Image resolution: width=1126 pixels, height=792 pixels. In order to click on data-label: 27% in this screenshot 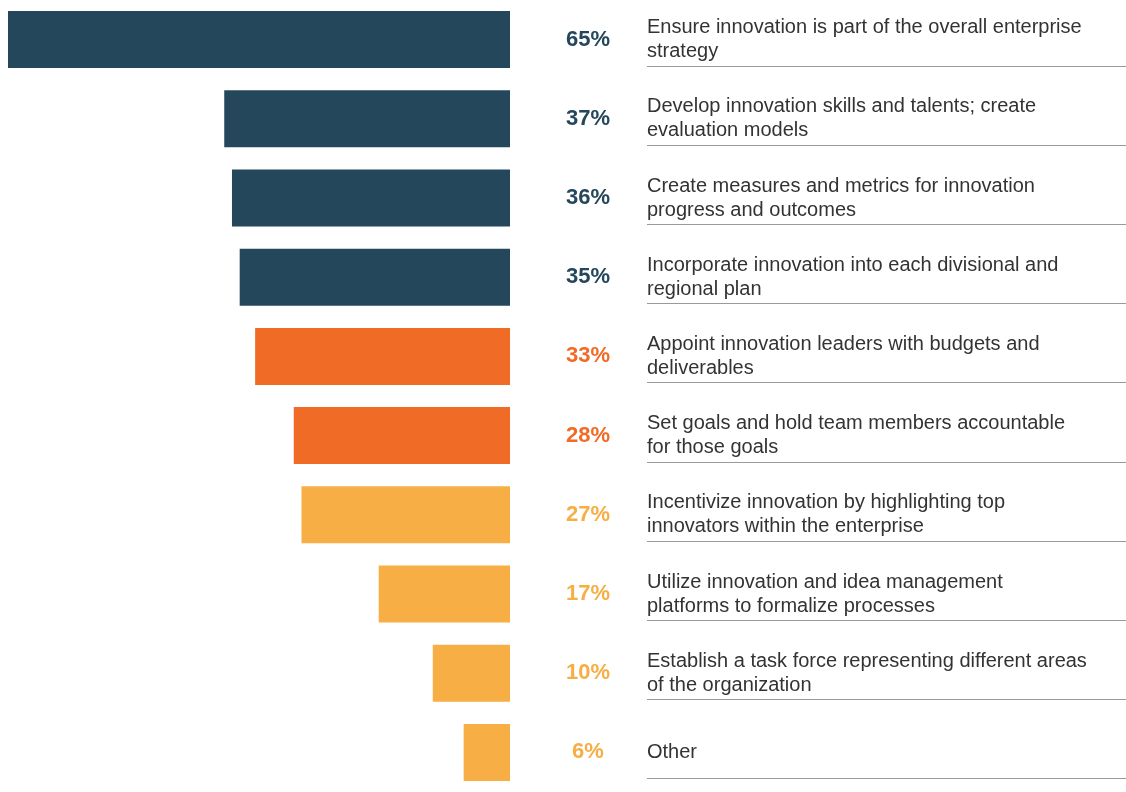, I will do `click(588, 513)`.